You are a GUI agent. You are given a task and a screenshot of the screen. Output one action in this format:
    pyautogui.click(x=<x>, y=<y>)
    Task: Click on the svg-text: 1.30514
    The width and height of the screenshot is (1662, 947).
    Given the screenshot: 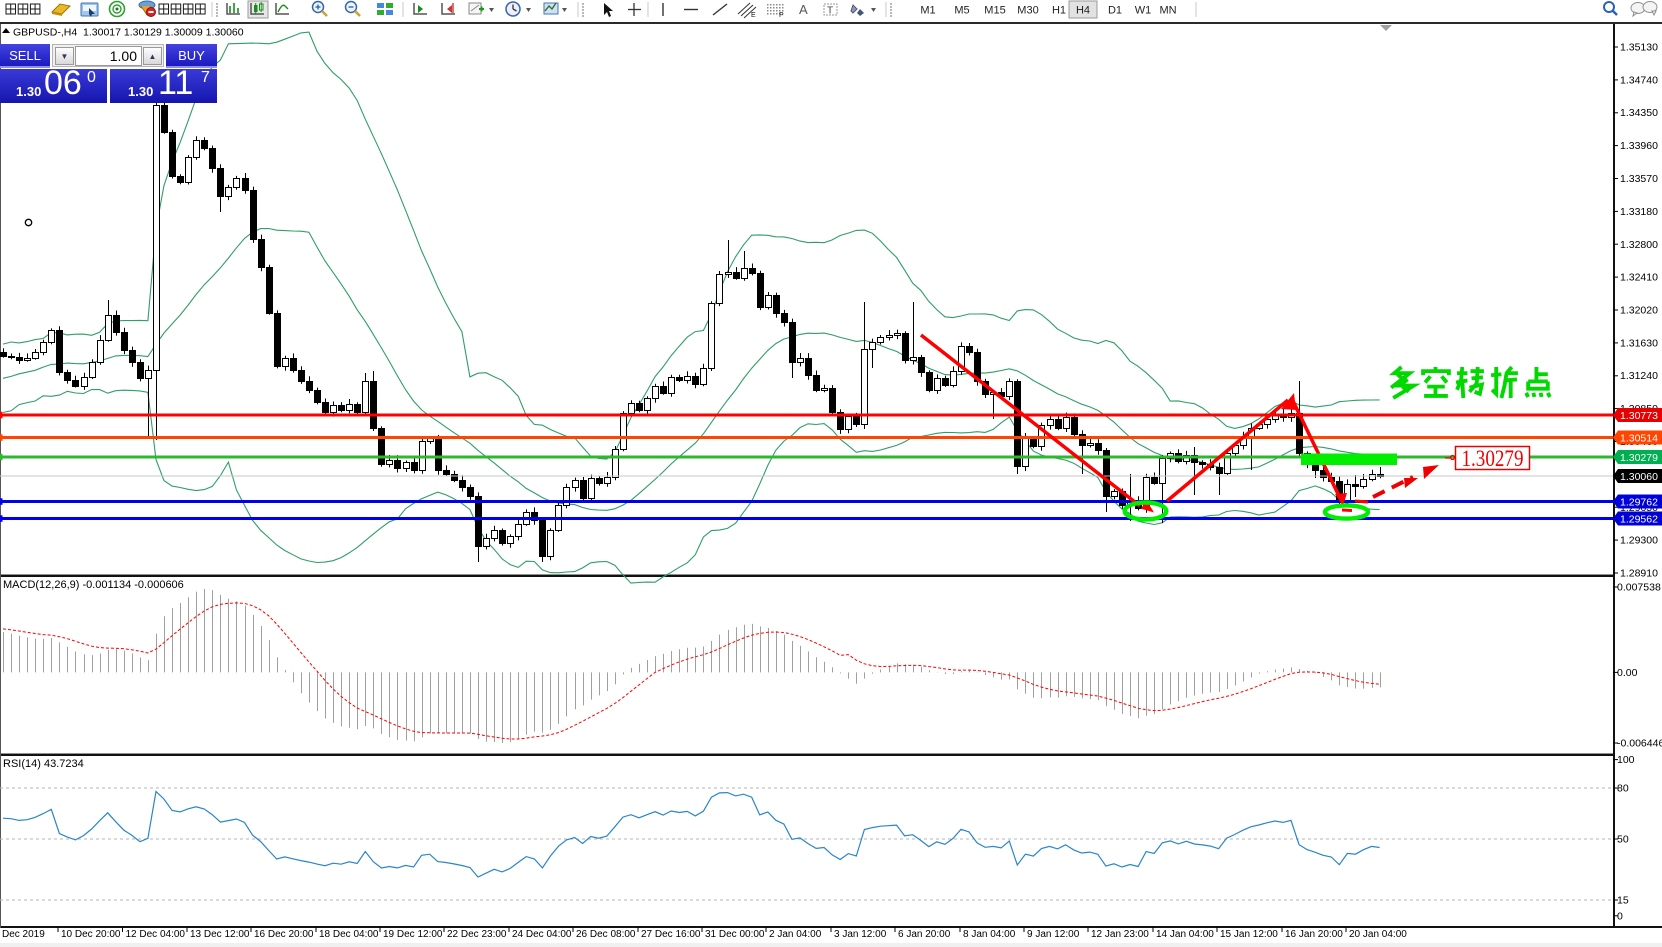 What is the action you would take?
    pyautogui.click(x=1639, y=439)
    